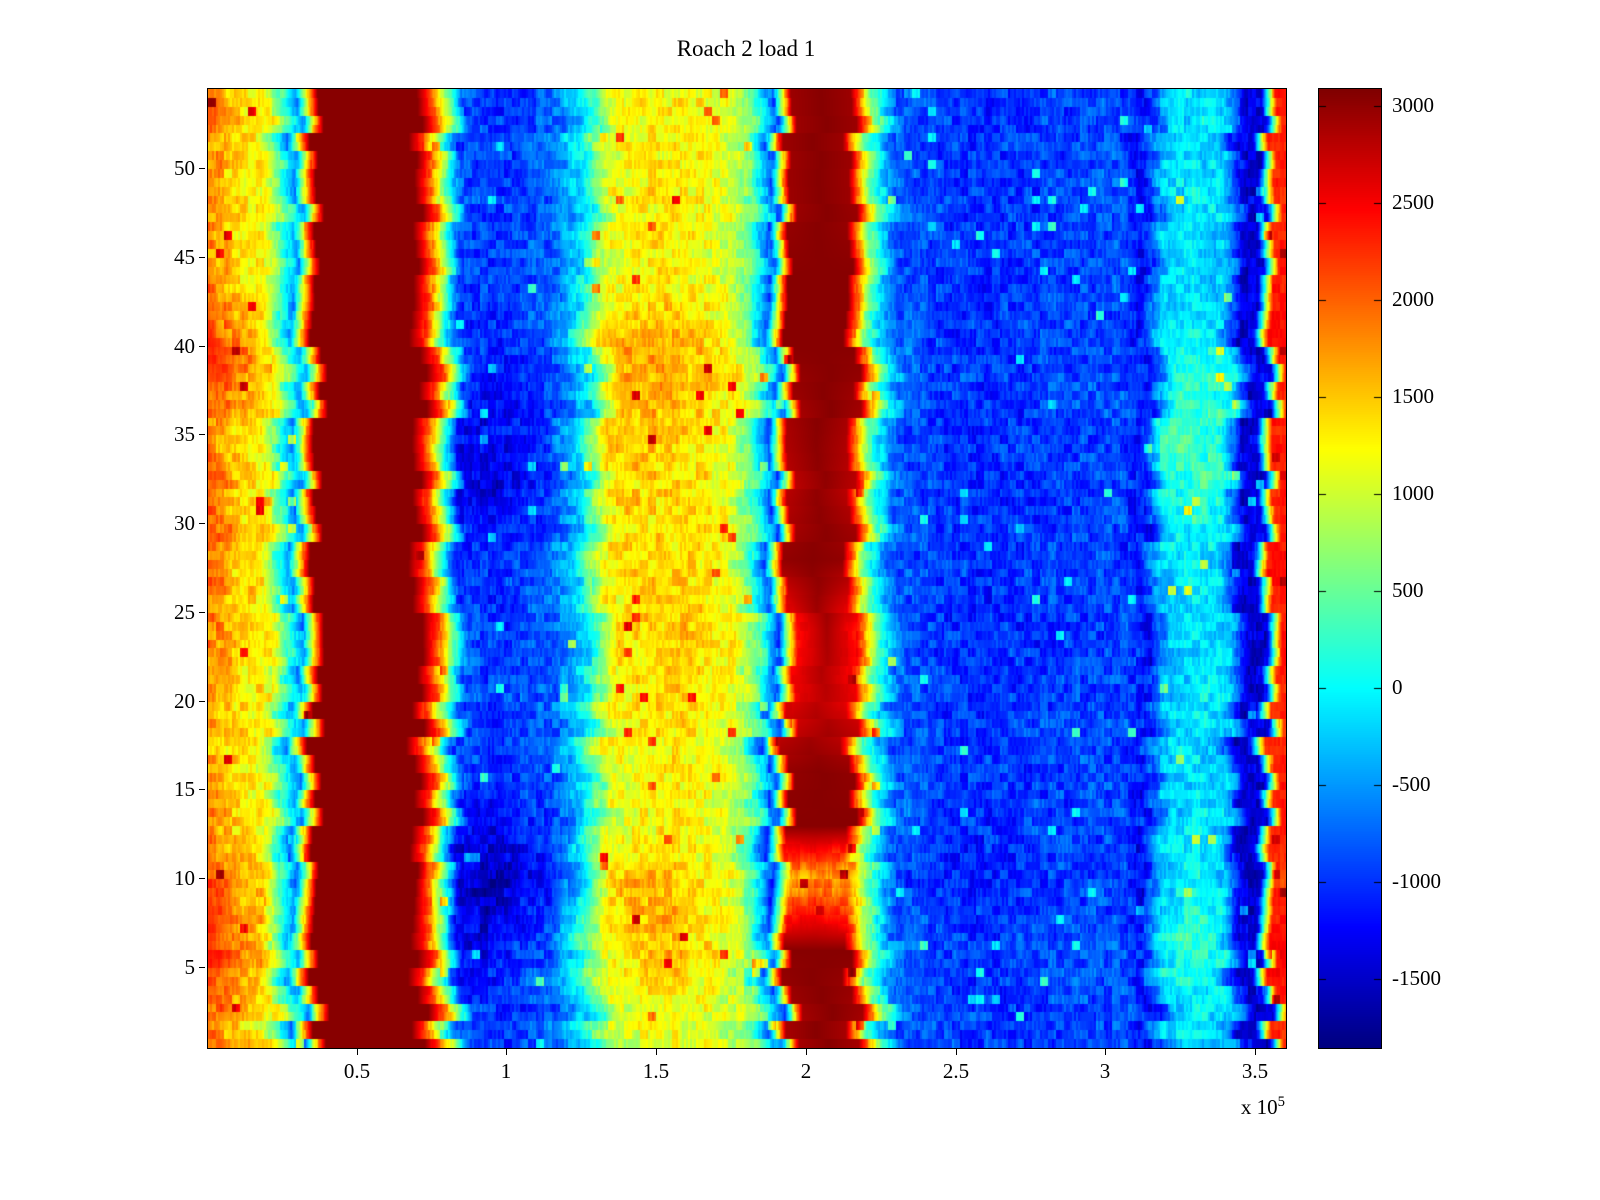  I want to click on y-axis-tick-label: 15, so click(184, 789).